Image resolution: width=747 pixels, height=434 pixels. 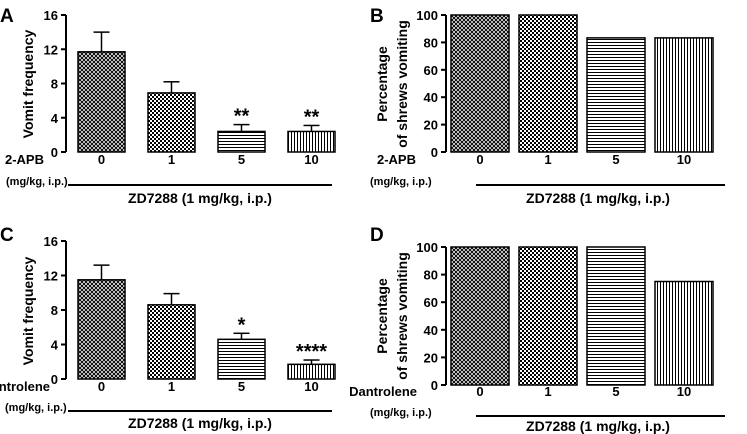 I want to click on panel-letter: B, so click(x=377, y=16).